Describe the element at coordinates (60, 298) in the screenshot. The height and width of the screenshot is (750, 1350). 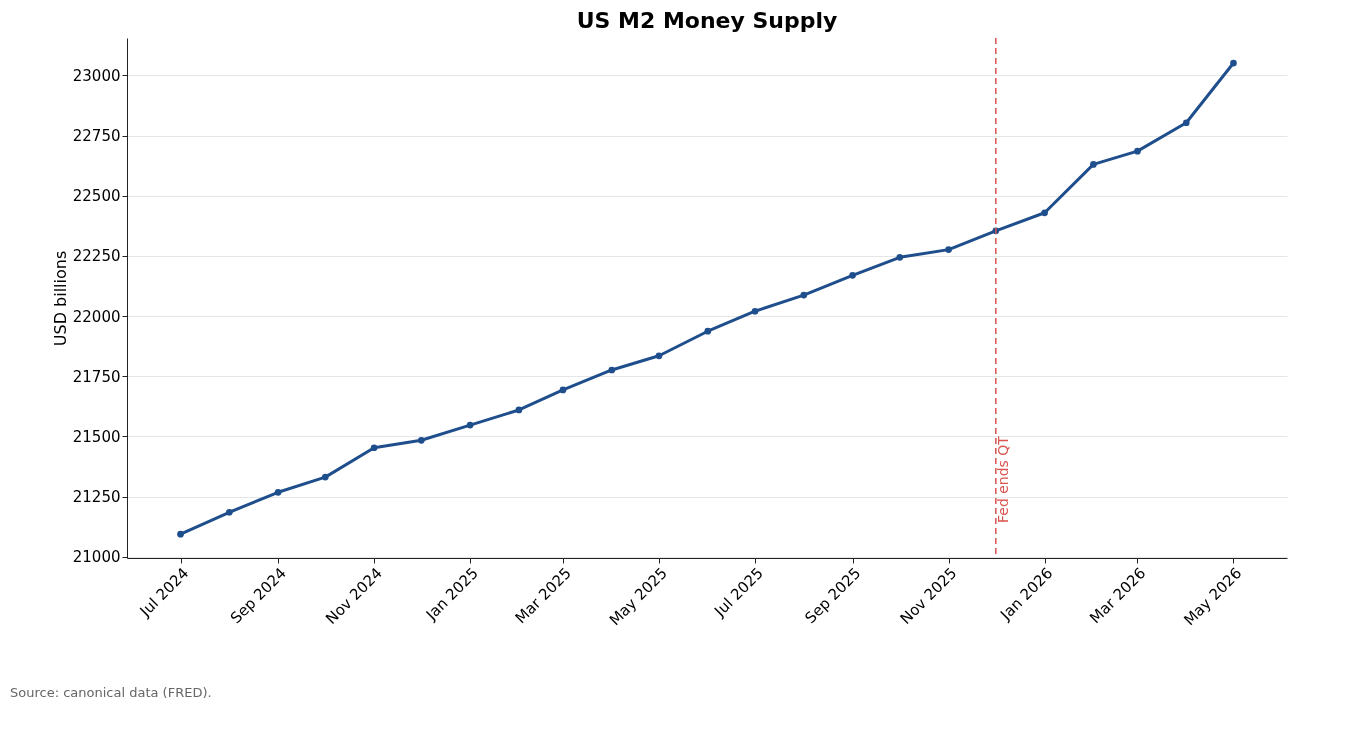
I see `y-axis-title: USD billions` at that location.